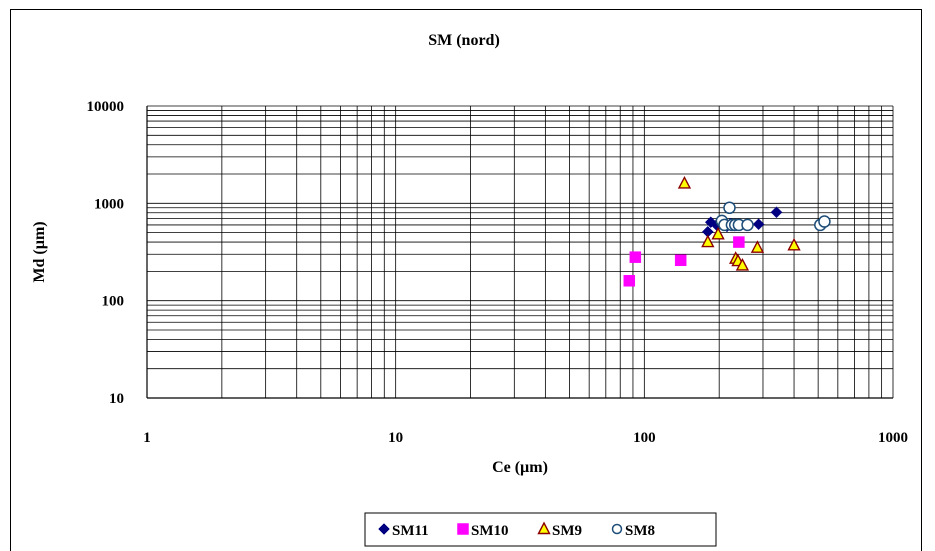  What do you see at coordinates (384, 529) in the screenshot?
I see `legend-marker-sm11` at bounding box center [384, 529].